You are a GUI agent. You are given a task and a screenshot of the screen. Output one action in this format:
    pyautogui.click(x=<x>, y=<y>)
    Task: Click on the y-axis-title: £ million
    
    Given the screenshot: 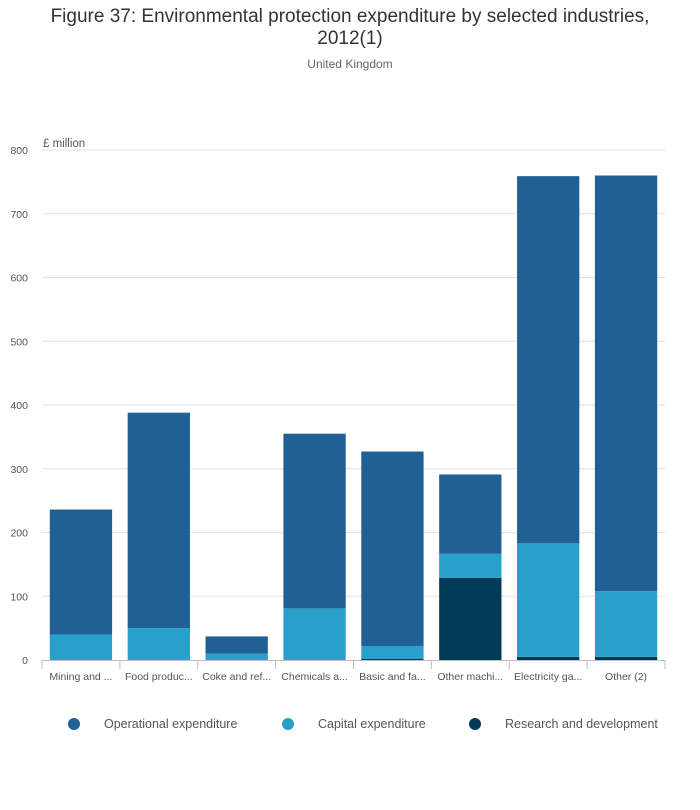 What is the action you would take?
    pyautogui.click(x=64, y=144)
    